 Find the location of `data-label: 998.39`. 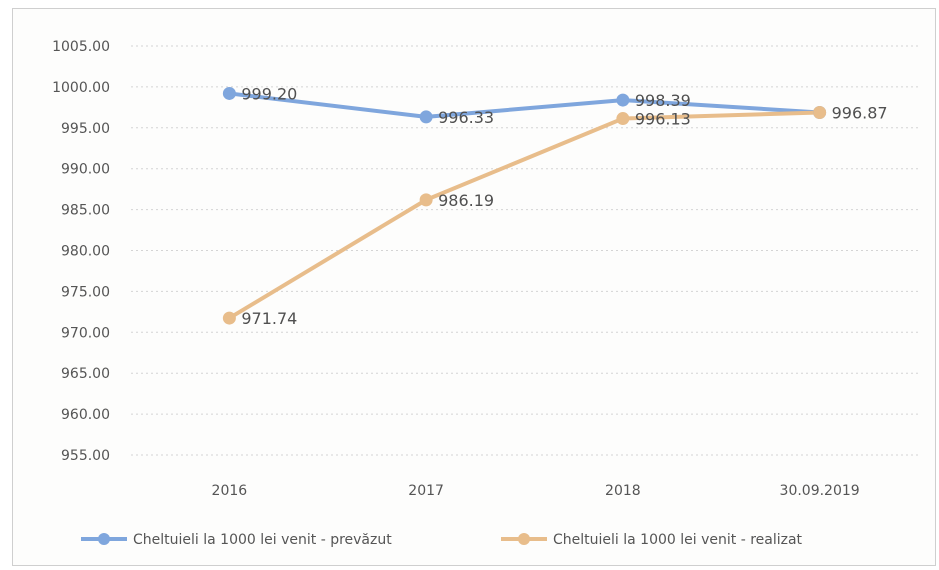

data-label: 998.39 is located at coordinates (663, 100).